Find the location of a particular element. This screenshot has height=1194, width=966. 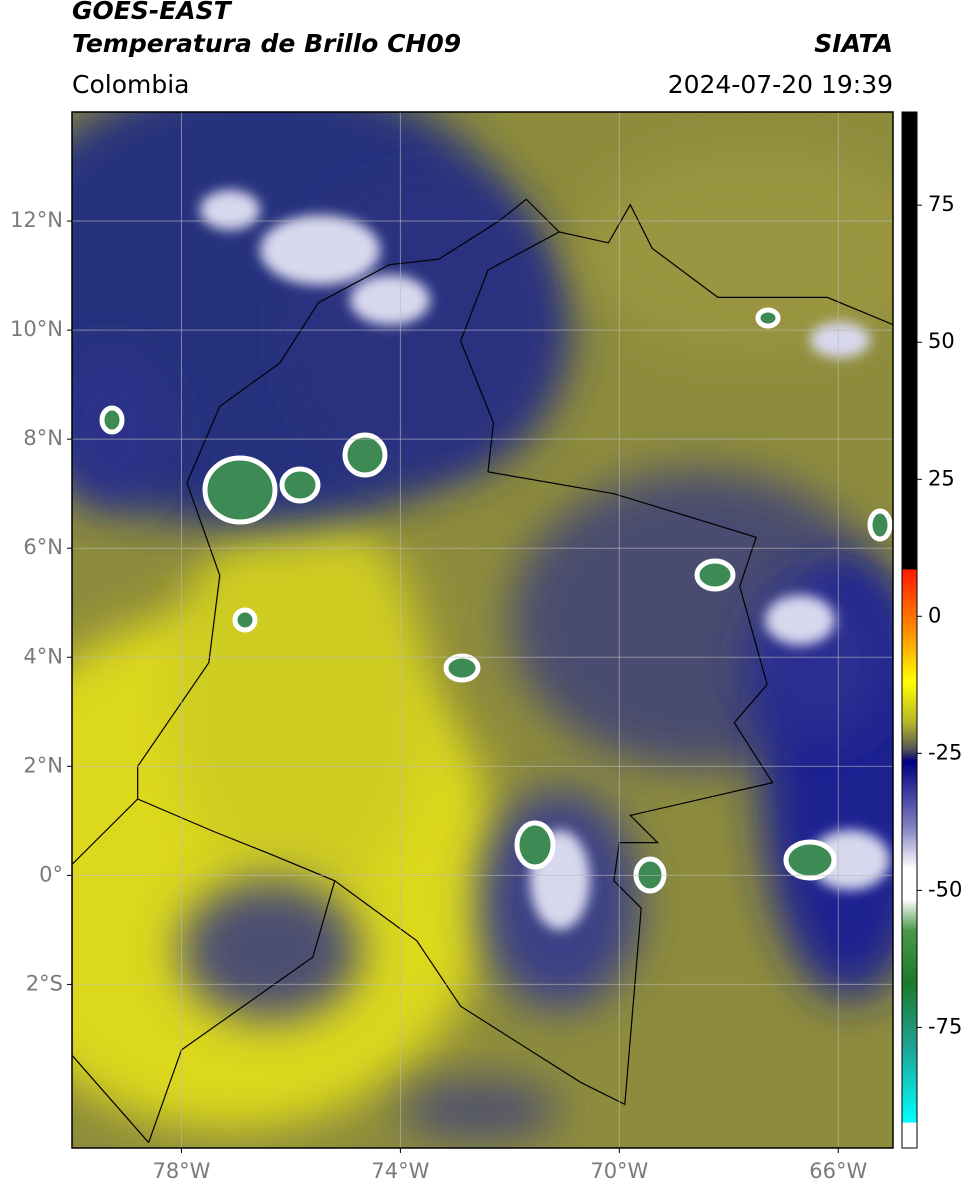

lon-tick-label: 70°W is located at coordinates (619, 1171).